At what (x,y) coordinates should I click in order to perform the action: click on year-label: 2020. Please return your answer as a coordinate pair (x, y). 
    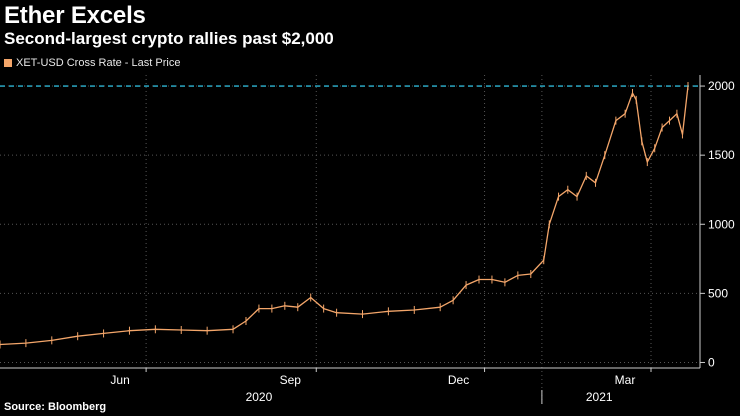
    Looking at the image, I should click on (259, 397).